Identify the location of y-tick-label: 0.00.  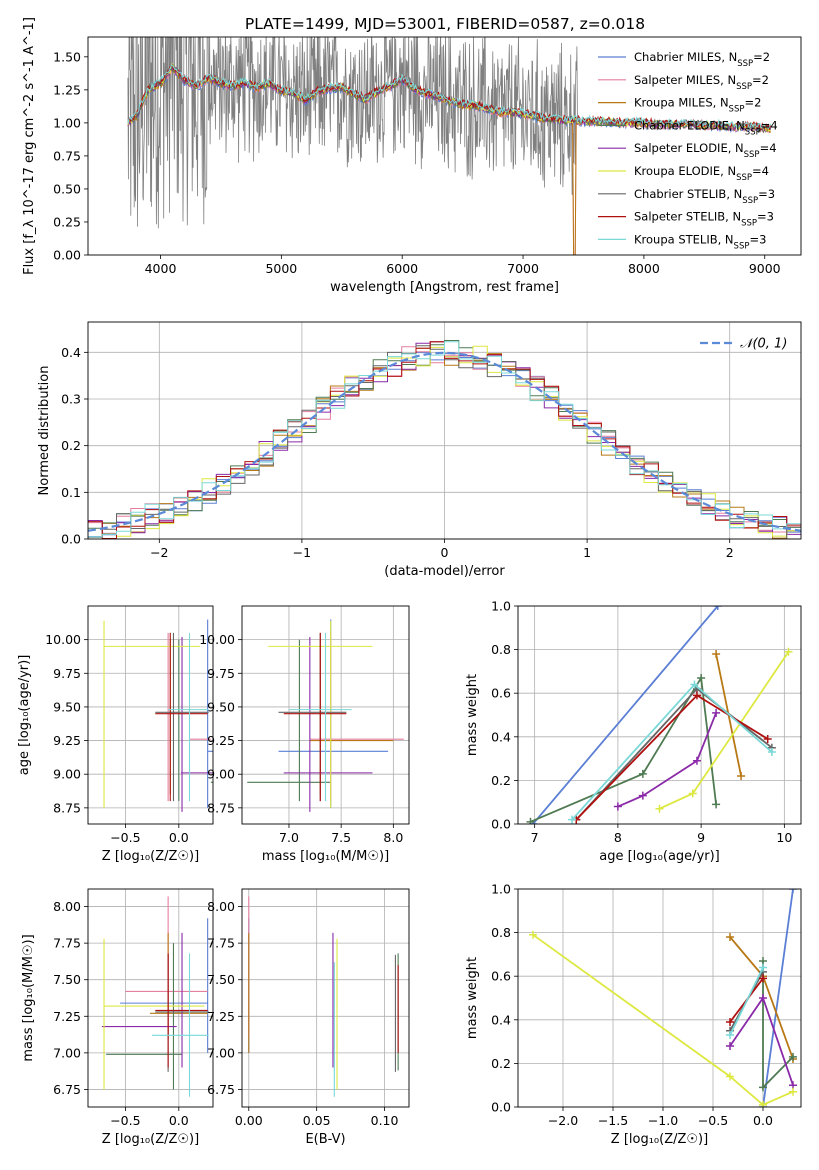
(67, 255).